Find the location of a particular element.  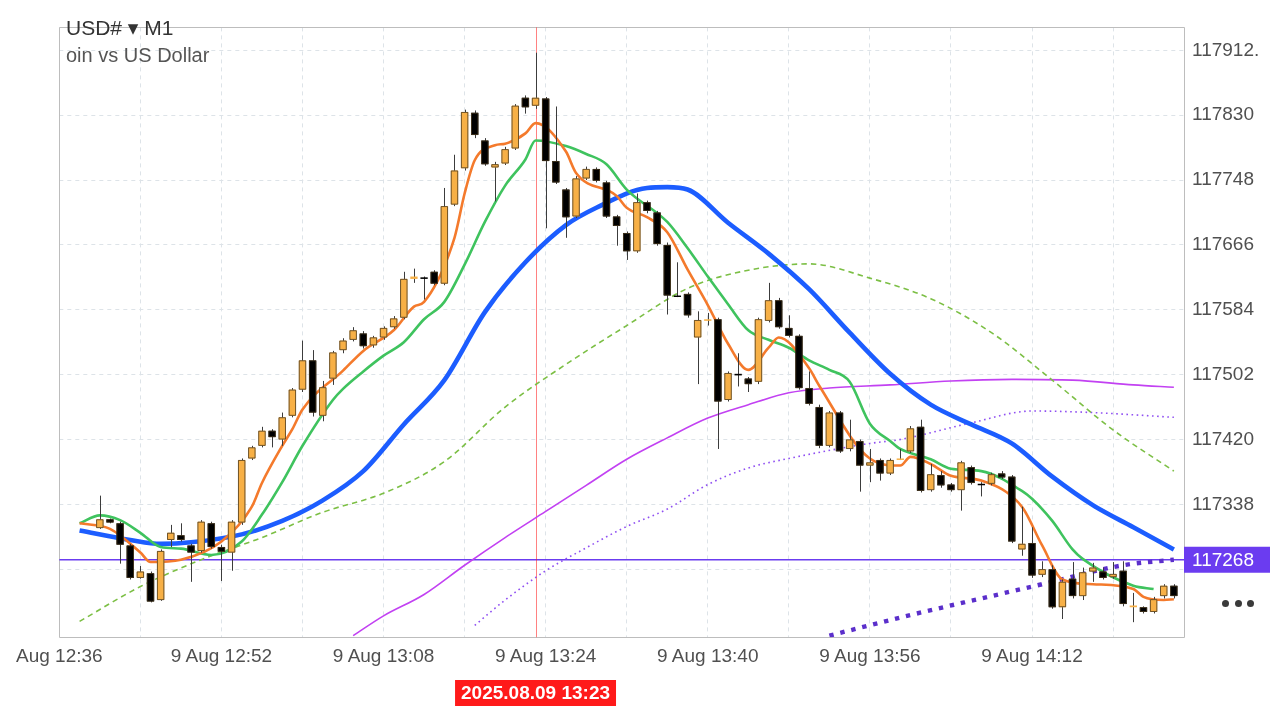

ref-line-label: 117268 is located at coordinates (1223, 559).